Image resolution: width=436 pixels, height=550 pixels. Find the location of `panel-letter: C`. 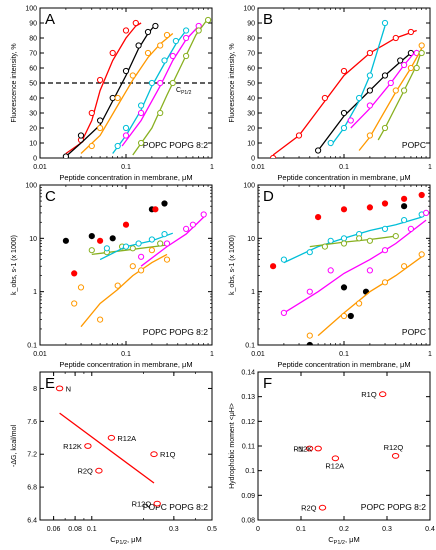

panel-letter: C is located at coordinates (50, 196).